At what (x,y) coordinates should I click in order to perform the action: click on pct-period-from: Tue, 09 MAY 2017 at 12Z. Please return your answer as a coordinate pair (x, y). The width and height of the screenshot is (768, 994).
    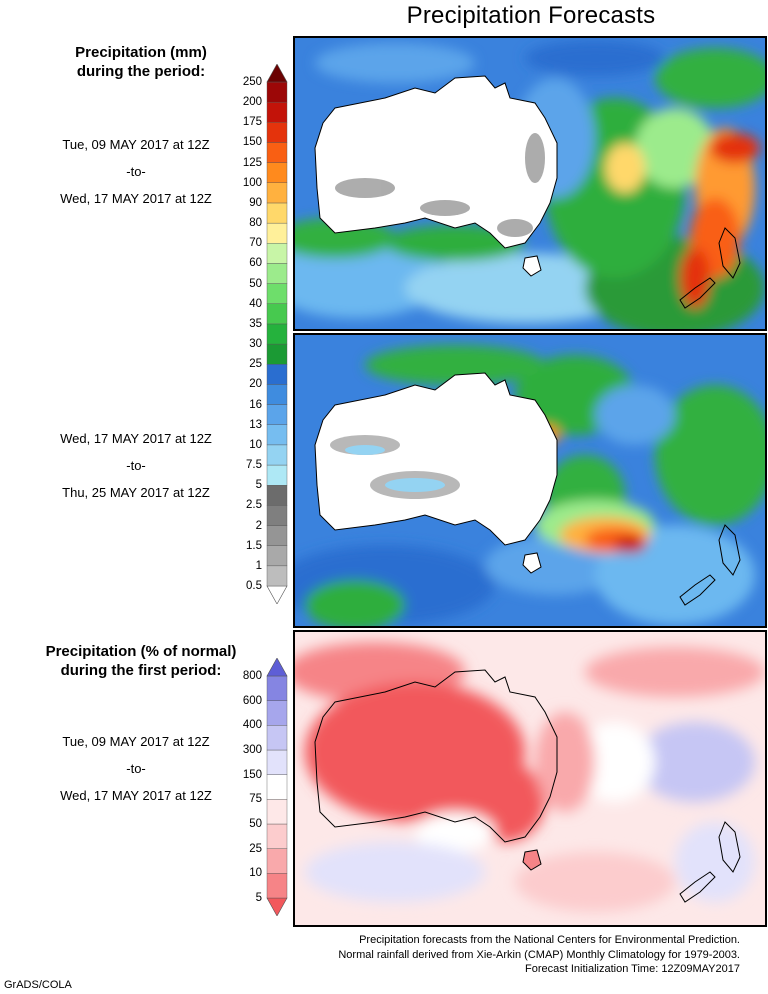
    Looking at the image, I should click on (136, 741).